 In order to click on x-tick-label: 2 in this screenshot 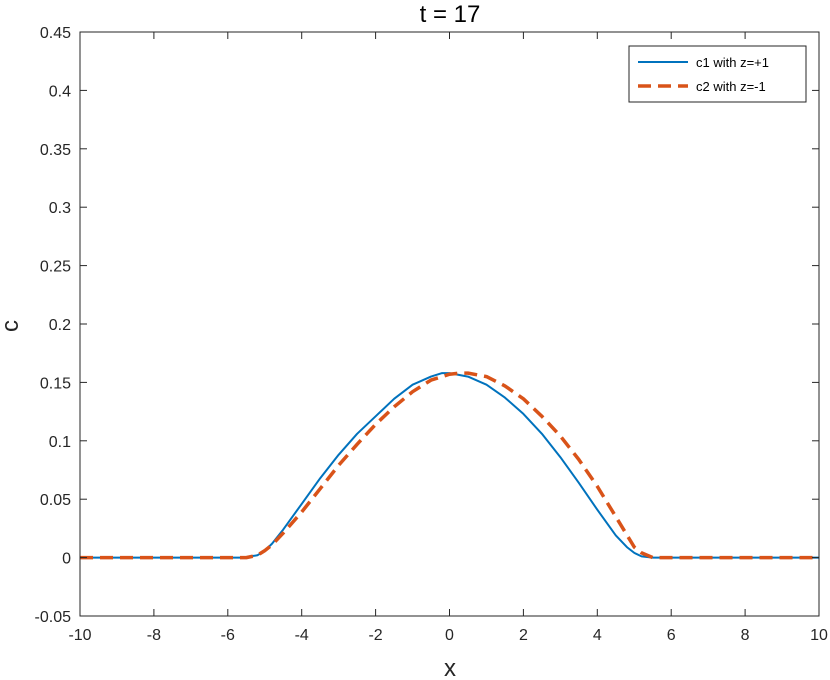, I will do `click(523, 635)`.